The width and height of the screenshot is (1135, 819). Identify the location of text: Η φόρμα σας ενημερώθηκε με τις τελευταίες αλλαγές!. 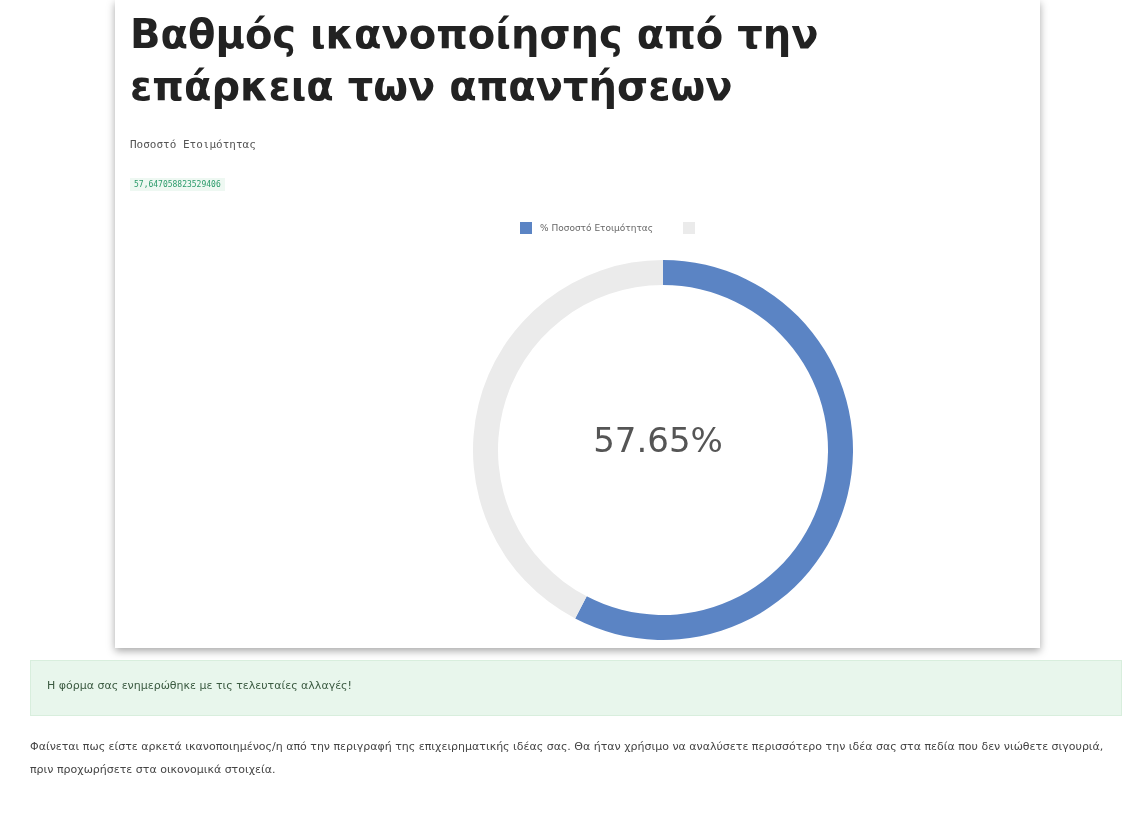
(576, 688).